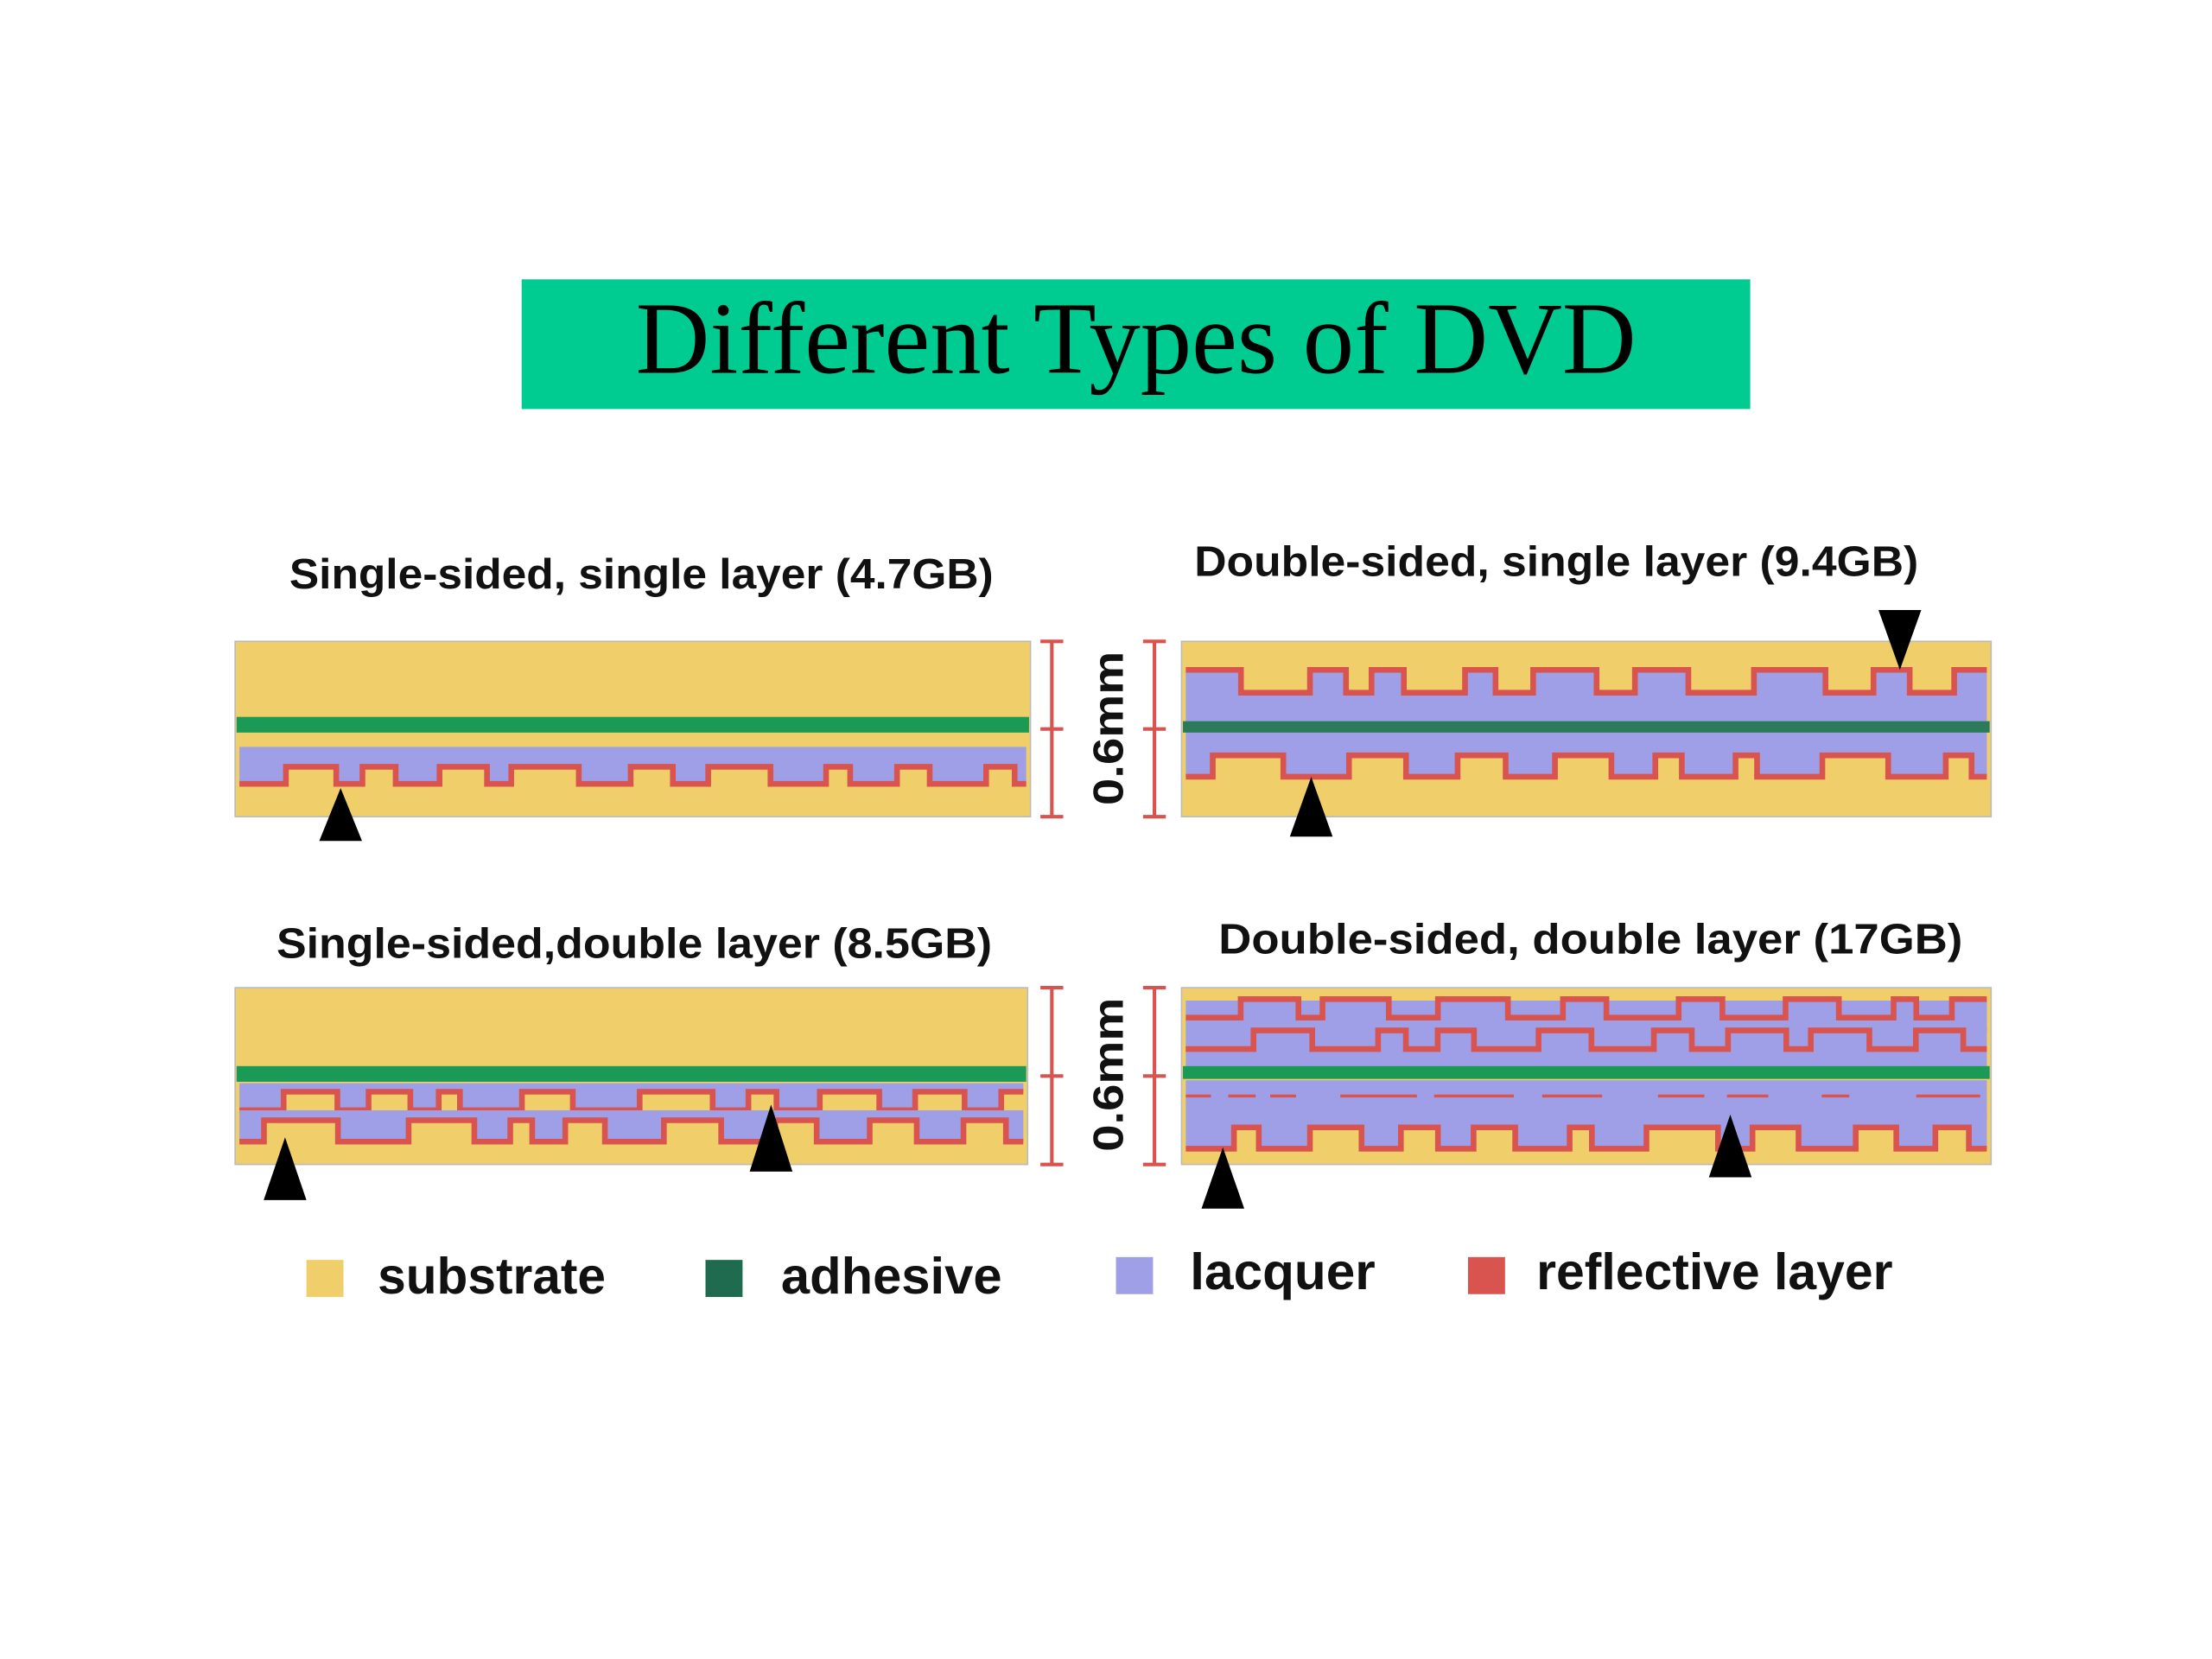 The height and width of the screenshot is (1659, 2212). I want to click on legend-label: lacquer, so click(1282, 1271).